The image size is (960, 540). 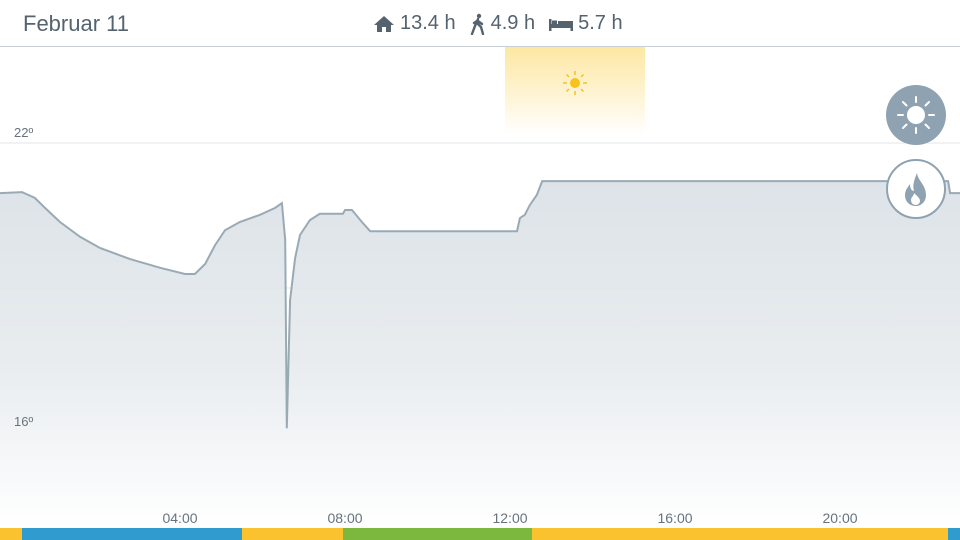 I want to click on flame-icon, so click(x=915, y=189).